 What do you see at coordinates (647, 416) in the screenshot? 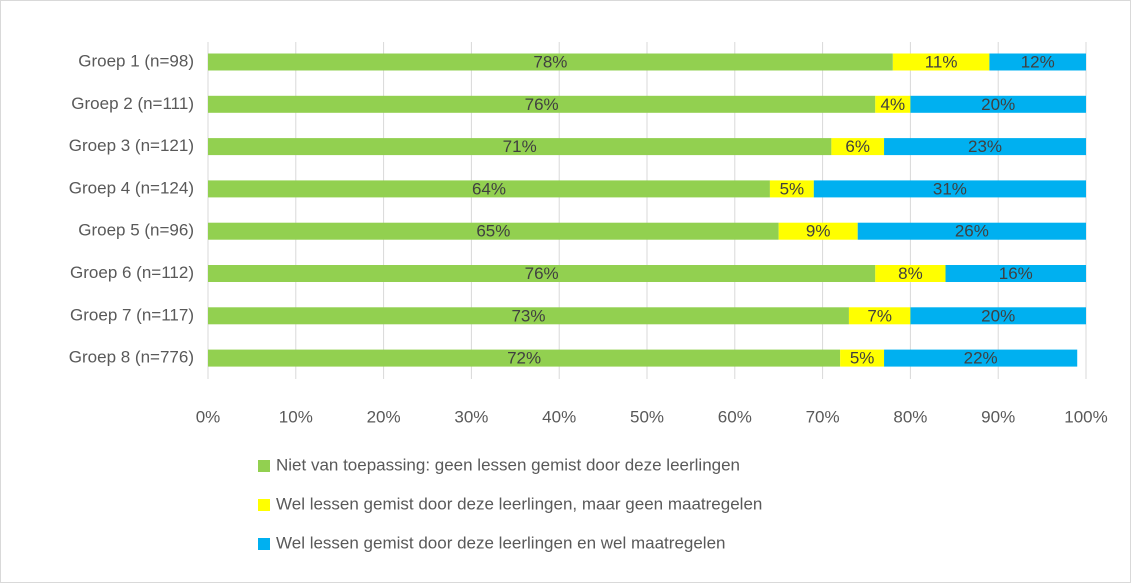
I see `x-tick-label: 50%` at bounding box center [647, 416].